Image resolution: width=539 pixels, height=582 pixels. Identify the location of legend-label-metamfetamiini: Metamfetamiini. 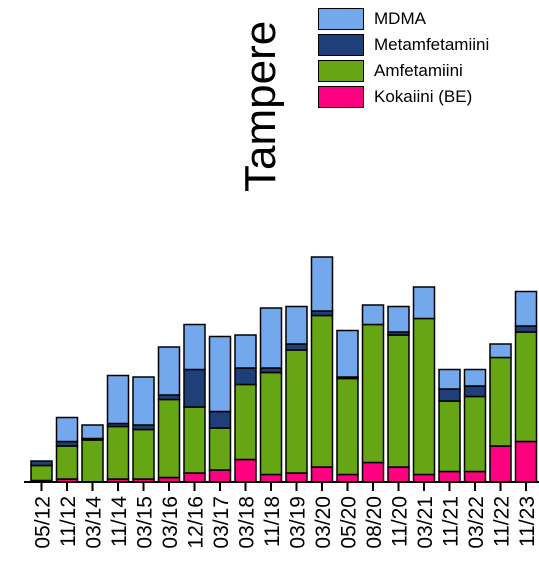
(432, 44).